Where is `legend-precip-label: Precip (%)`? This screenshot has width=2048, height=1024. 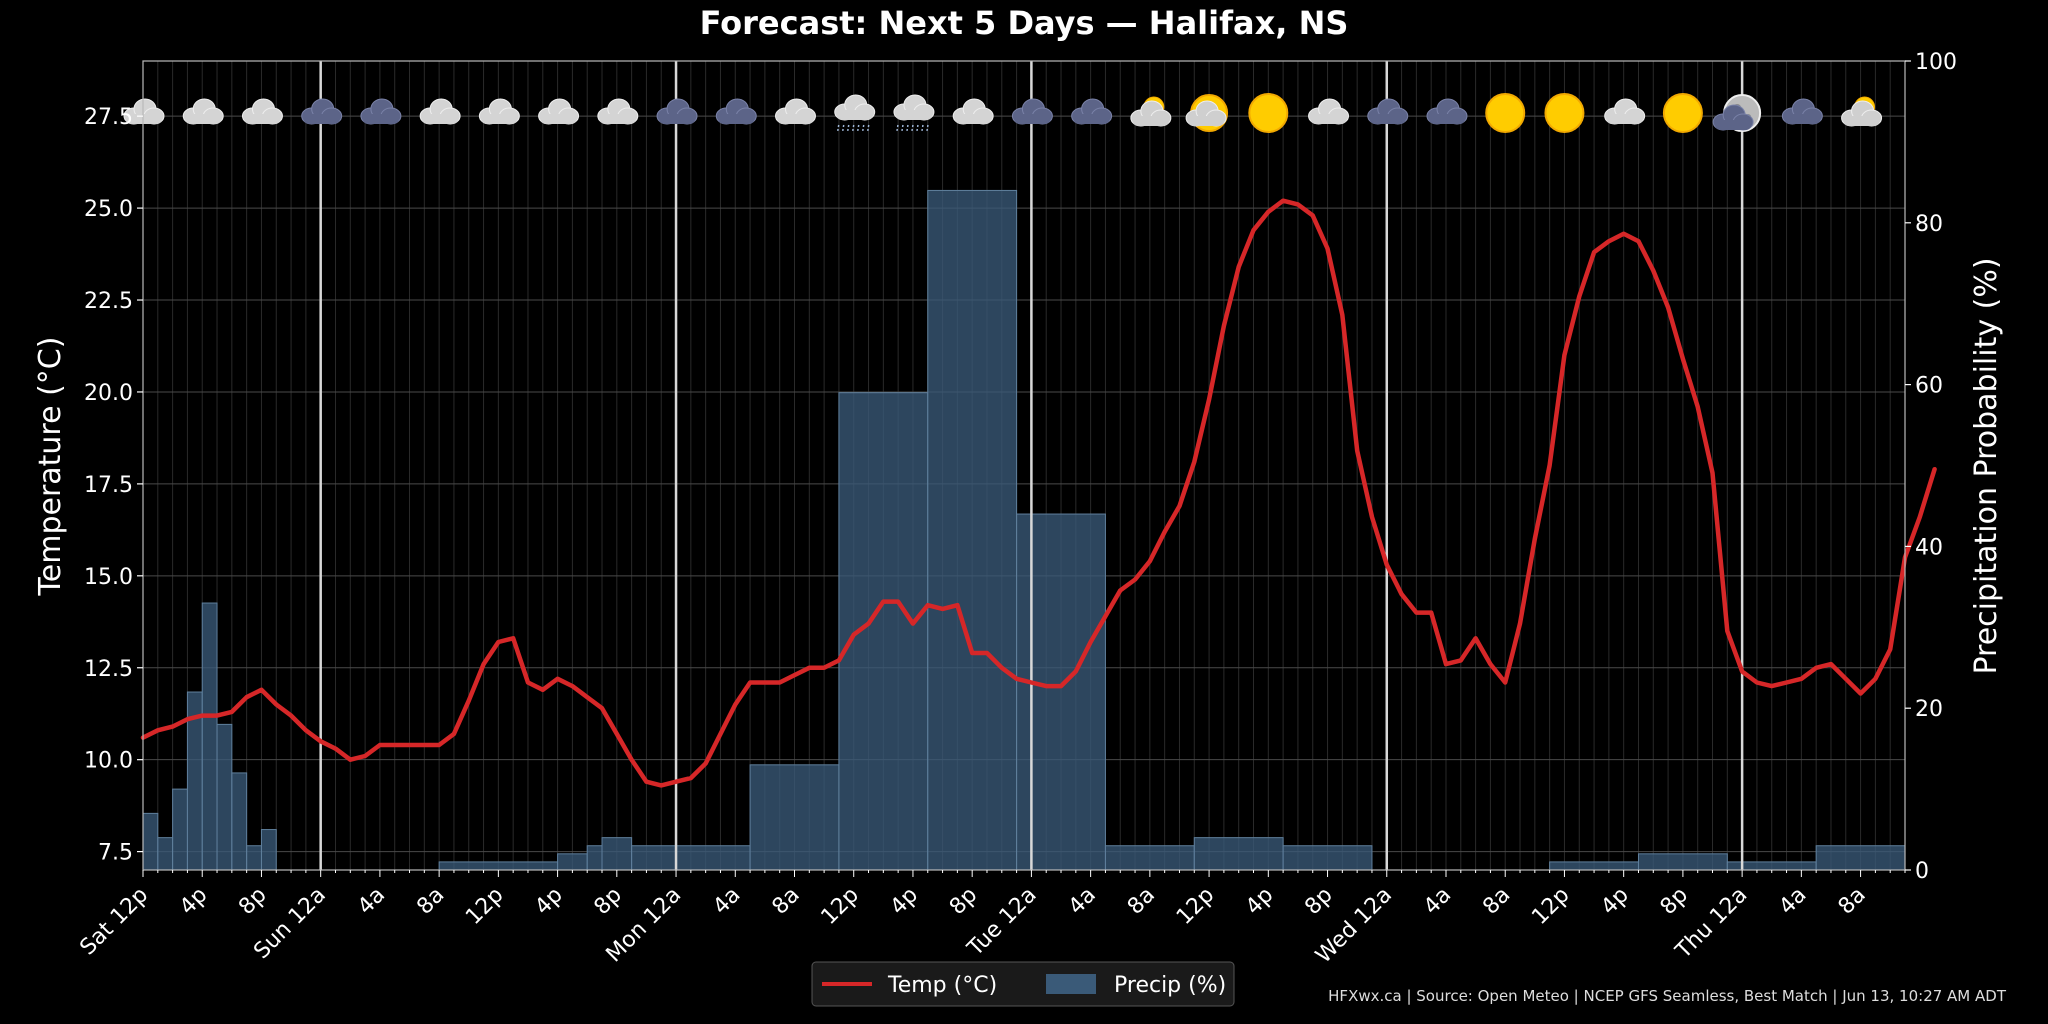
legend-precip-label: Precip (%) is located at coordinates (1170, 985).